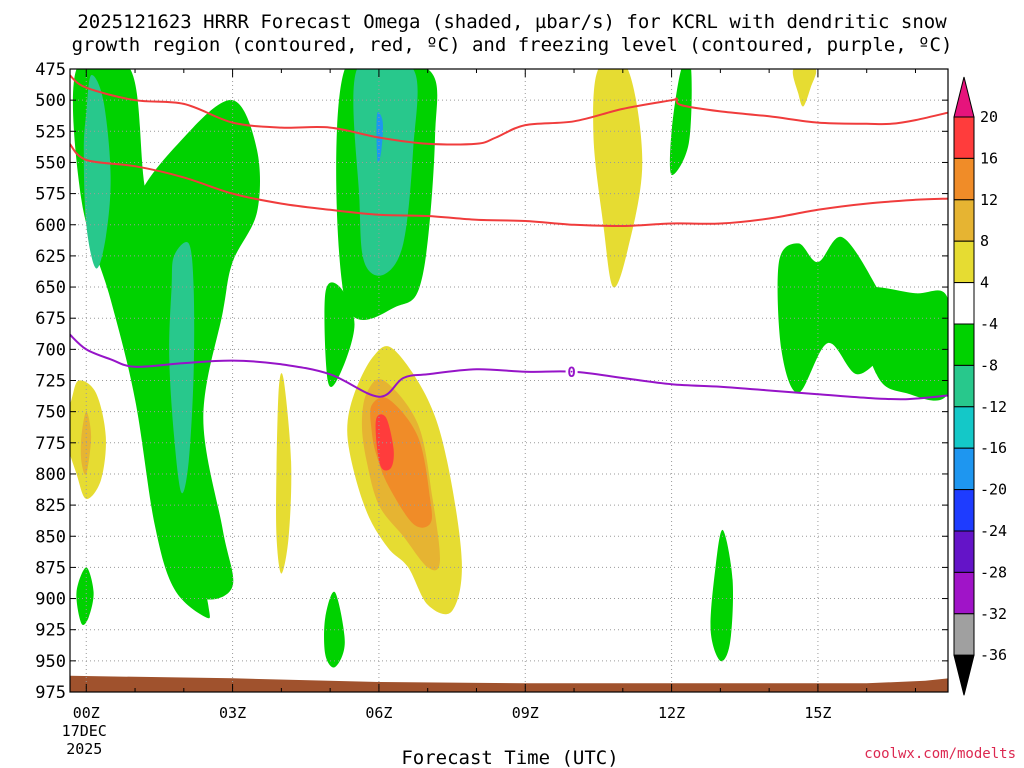 The height and width of the screenshot is (768, 1024). What do you see at coordinates (50, 382) in the screenshot?
I see `y-tick-label: 725` at bounding box center [50, 382].